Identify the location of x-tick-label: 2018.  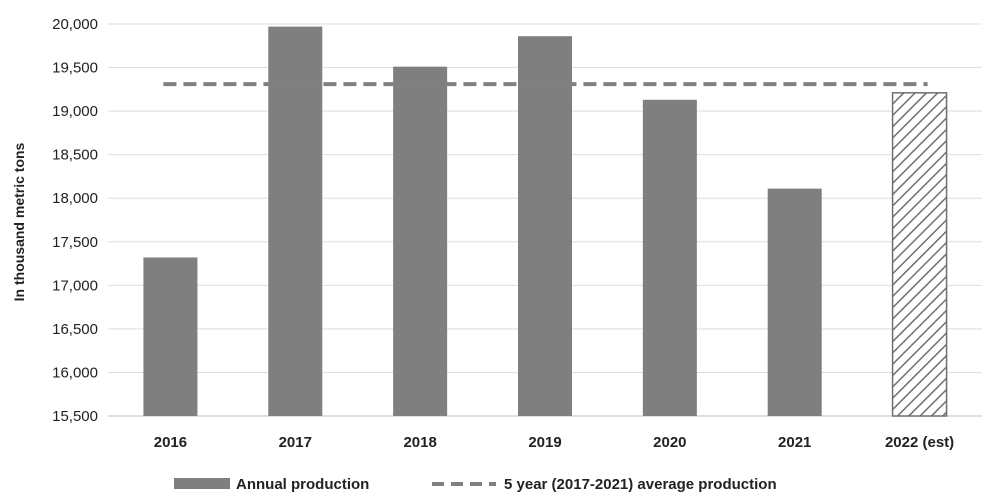
(419, 442).